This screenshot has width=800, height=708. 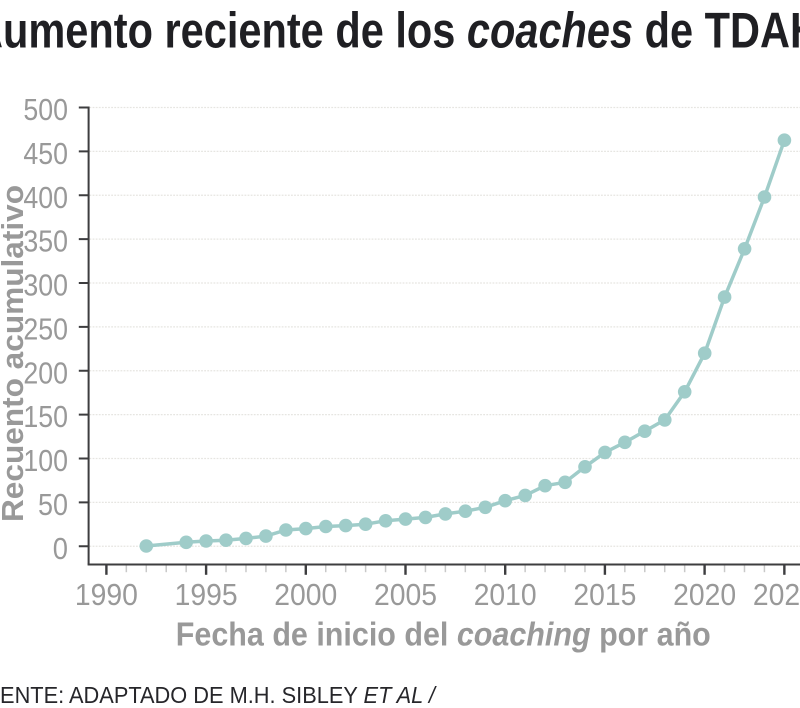 What do you see at coordinates (218, 695) in the screenshot?
I see `svg-text:FUENTE: ADAPTADO DE M.H. SIBLE: FUENTE: ADAPTADO DE M.H. SIBLEY ET AL /` at bounding box center [218, 695].